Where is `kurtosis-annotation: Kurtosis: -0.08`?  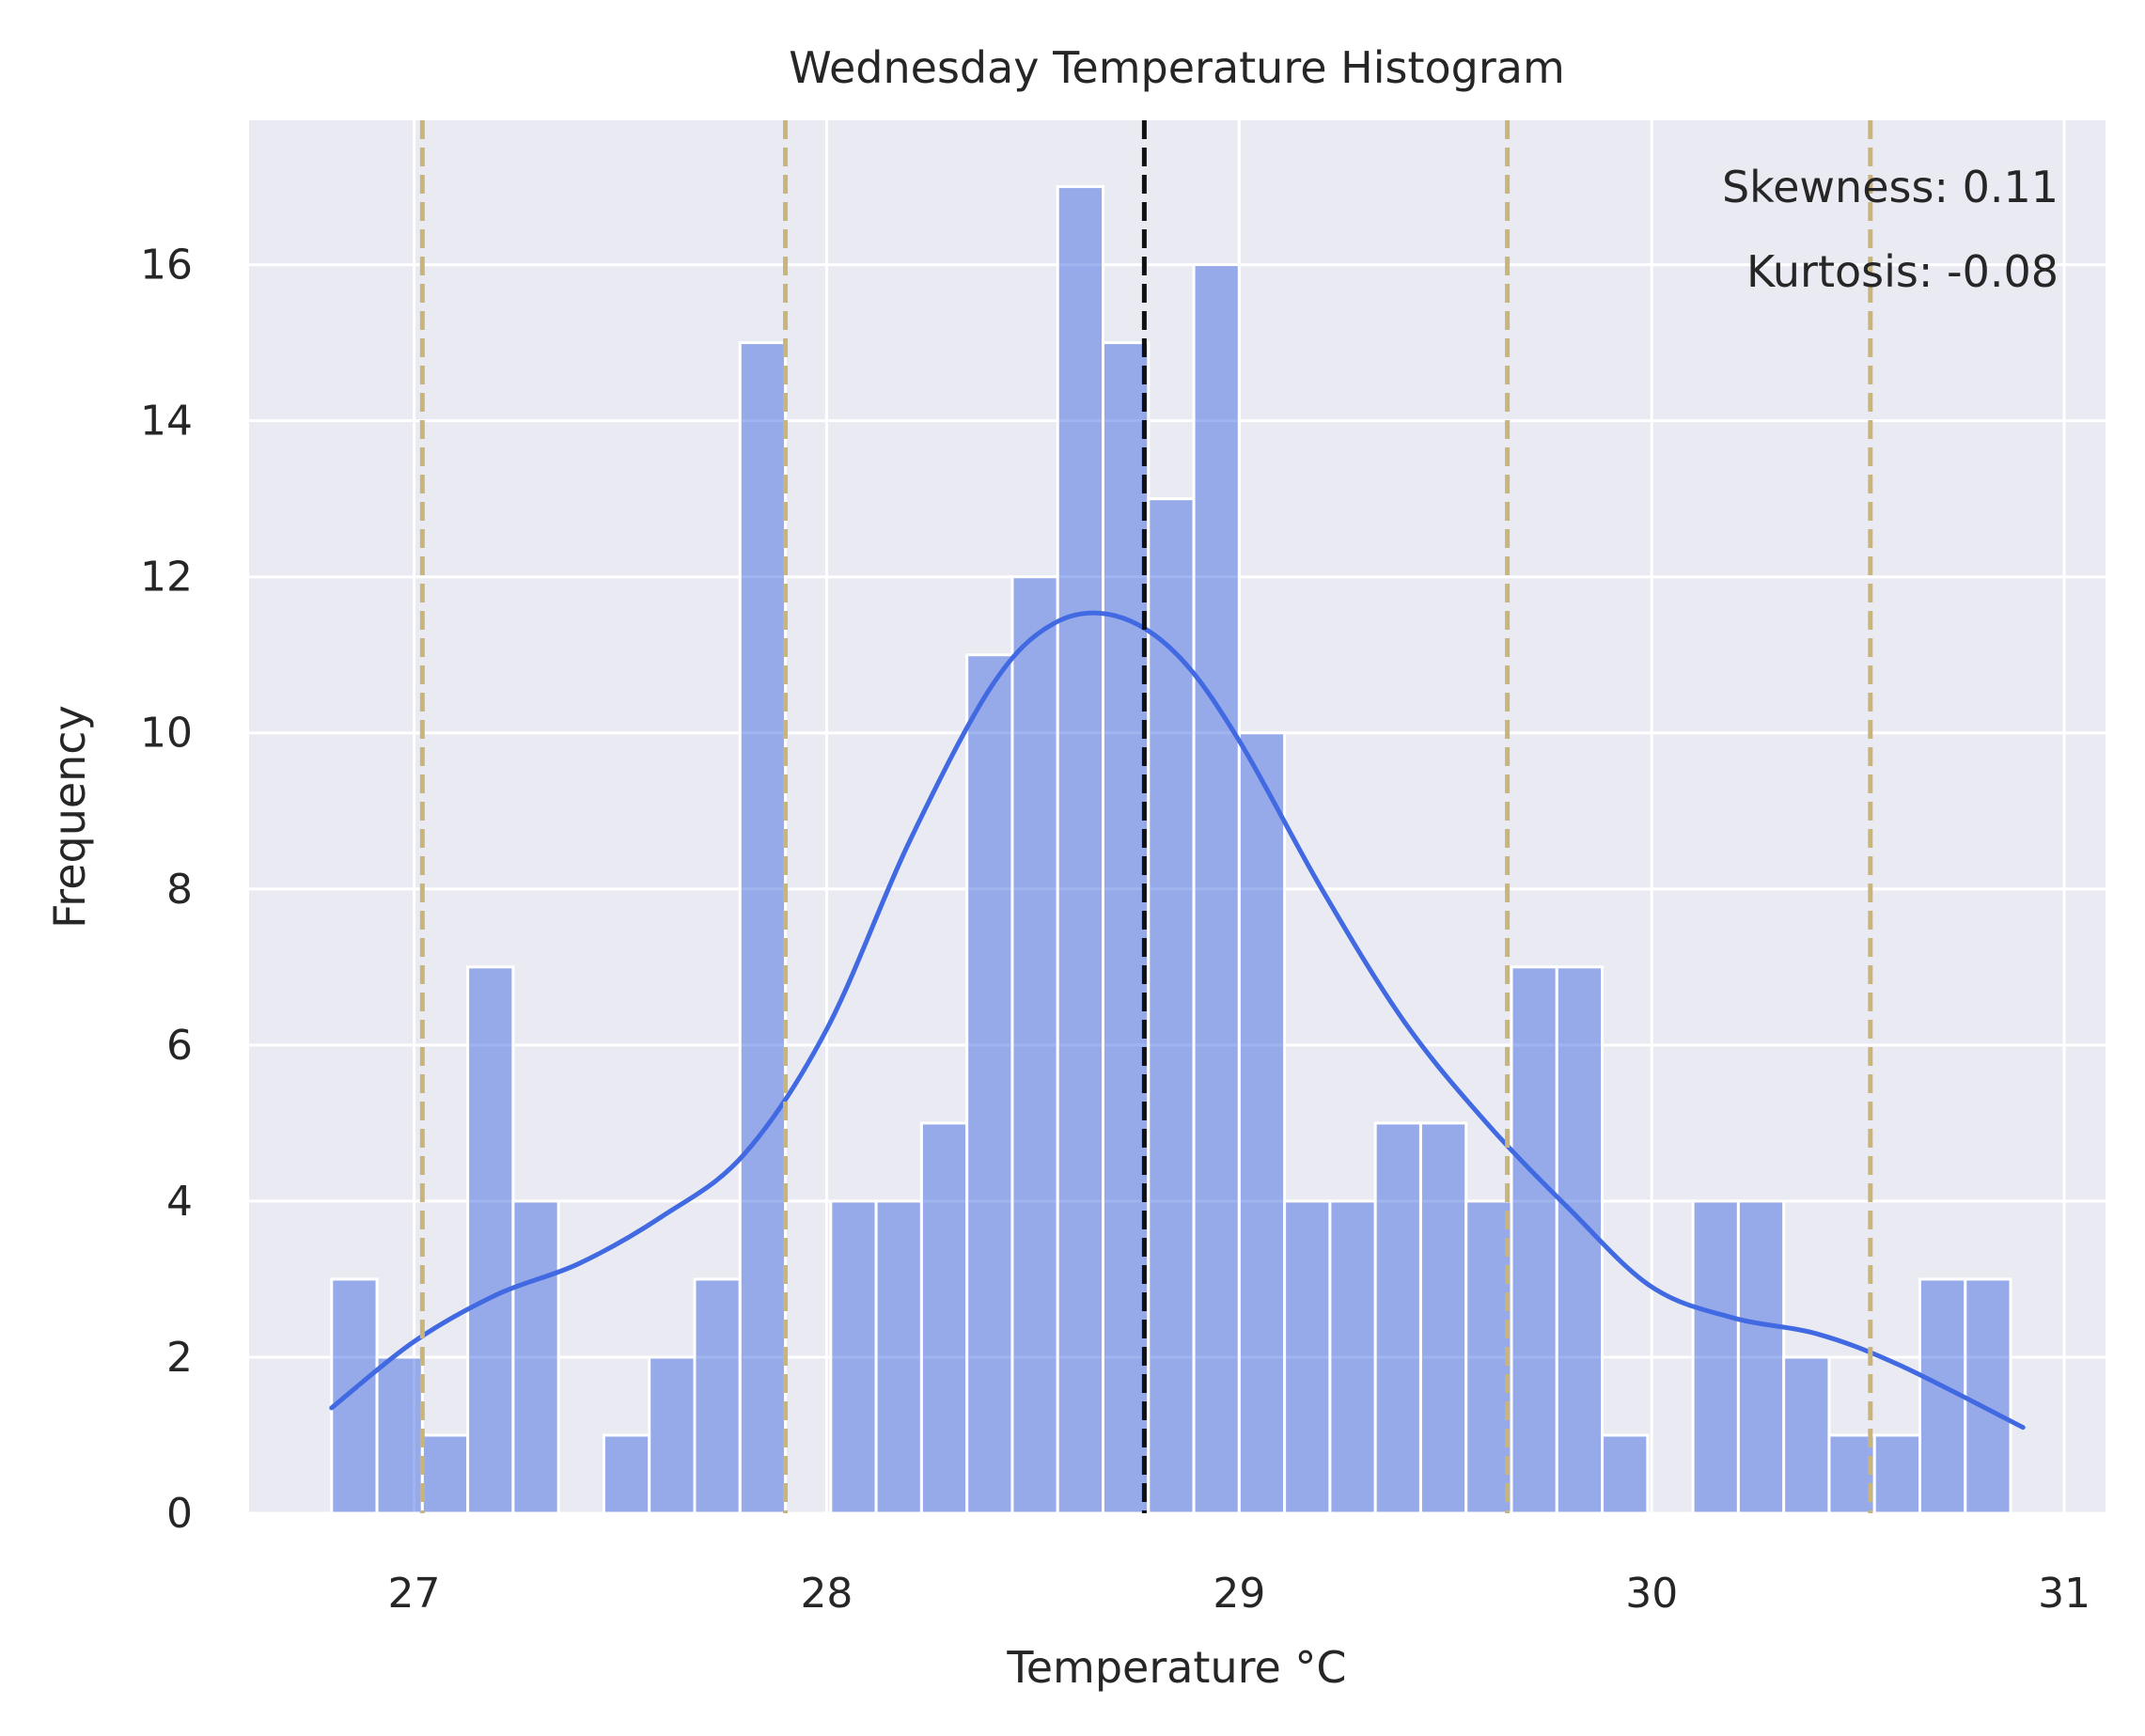
kurtosis-annotation: Kurtosis: -0.08 is located at coordinates (1902, 271).